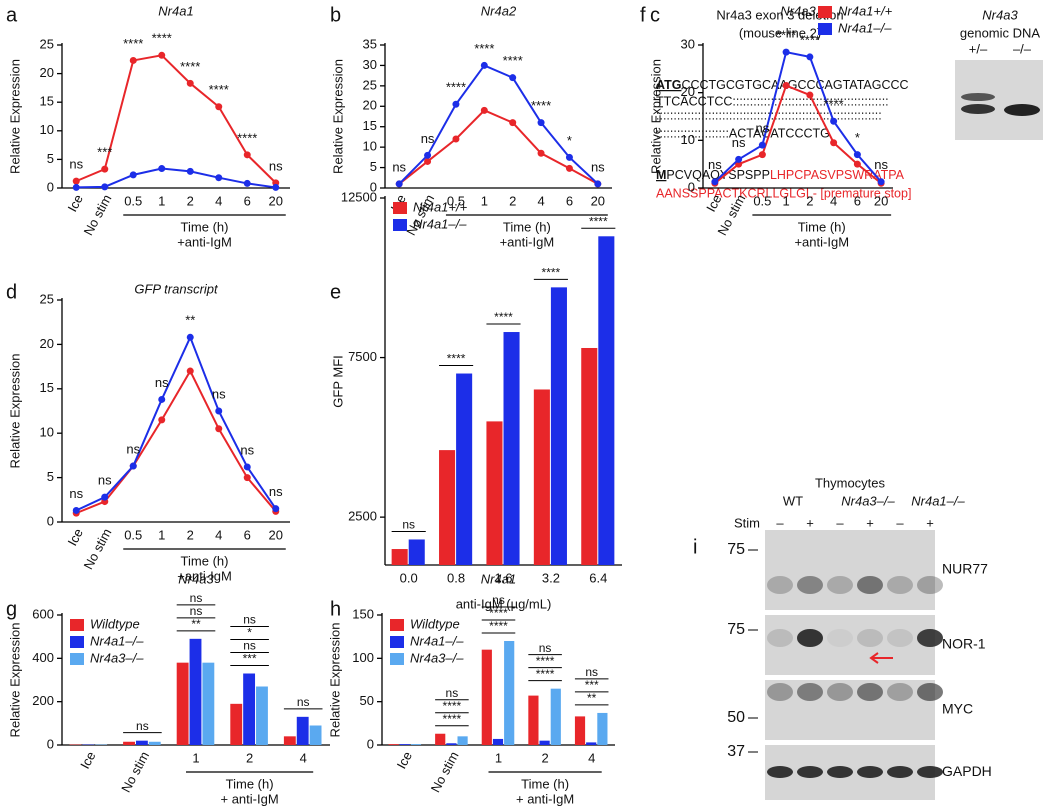  Describe the element at coordinates (373, 166) in the screenshot. I see `y-tick-label: 5` at that location.